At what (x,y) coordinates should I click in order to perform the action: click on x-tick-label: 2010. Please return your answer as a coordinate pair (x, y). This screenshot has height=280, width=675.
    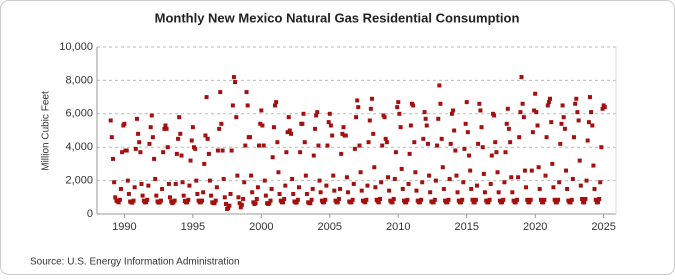
    Looking at the image, I should click on (398, 227).